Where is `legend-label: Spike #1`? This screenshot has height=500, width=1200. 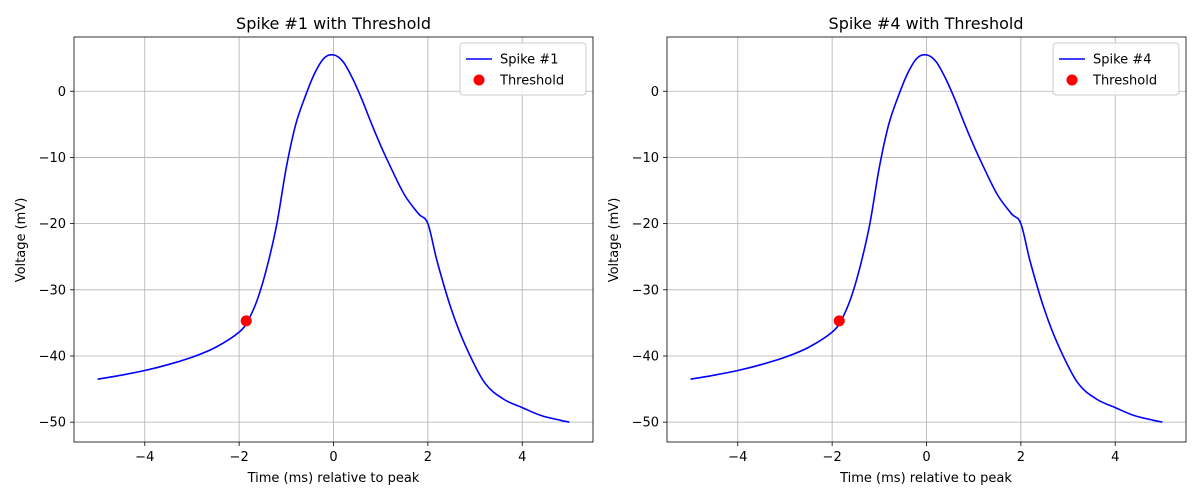 legend-label: Spike #1 is located at coordinates (529, 60).